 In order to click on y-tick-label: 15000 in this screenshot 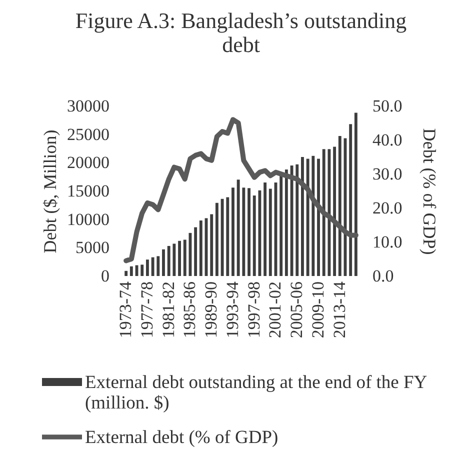, I will do `click(88, 191)`.